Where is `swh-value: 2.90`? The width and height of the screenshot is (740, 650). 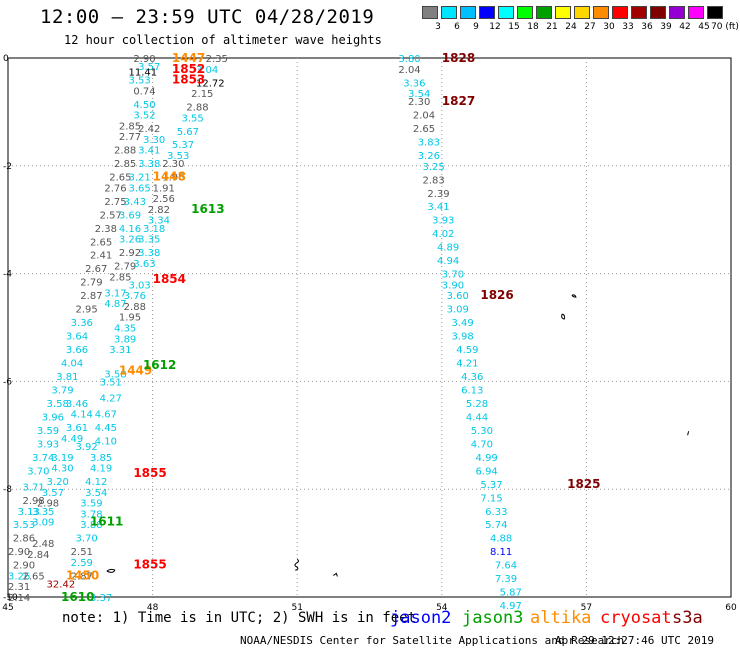 swh-value: 2.90 is located at coordinates (19, 552).